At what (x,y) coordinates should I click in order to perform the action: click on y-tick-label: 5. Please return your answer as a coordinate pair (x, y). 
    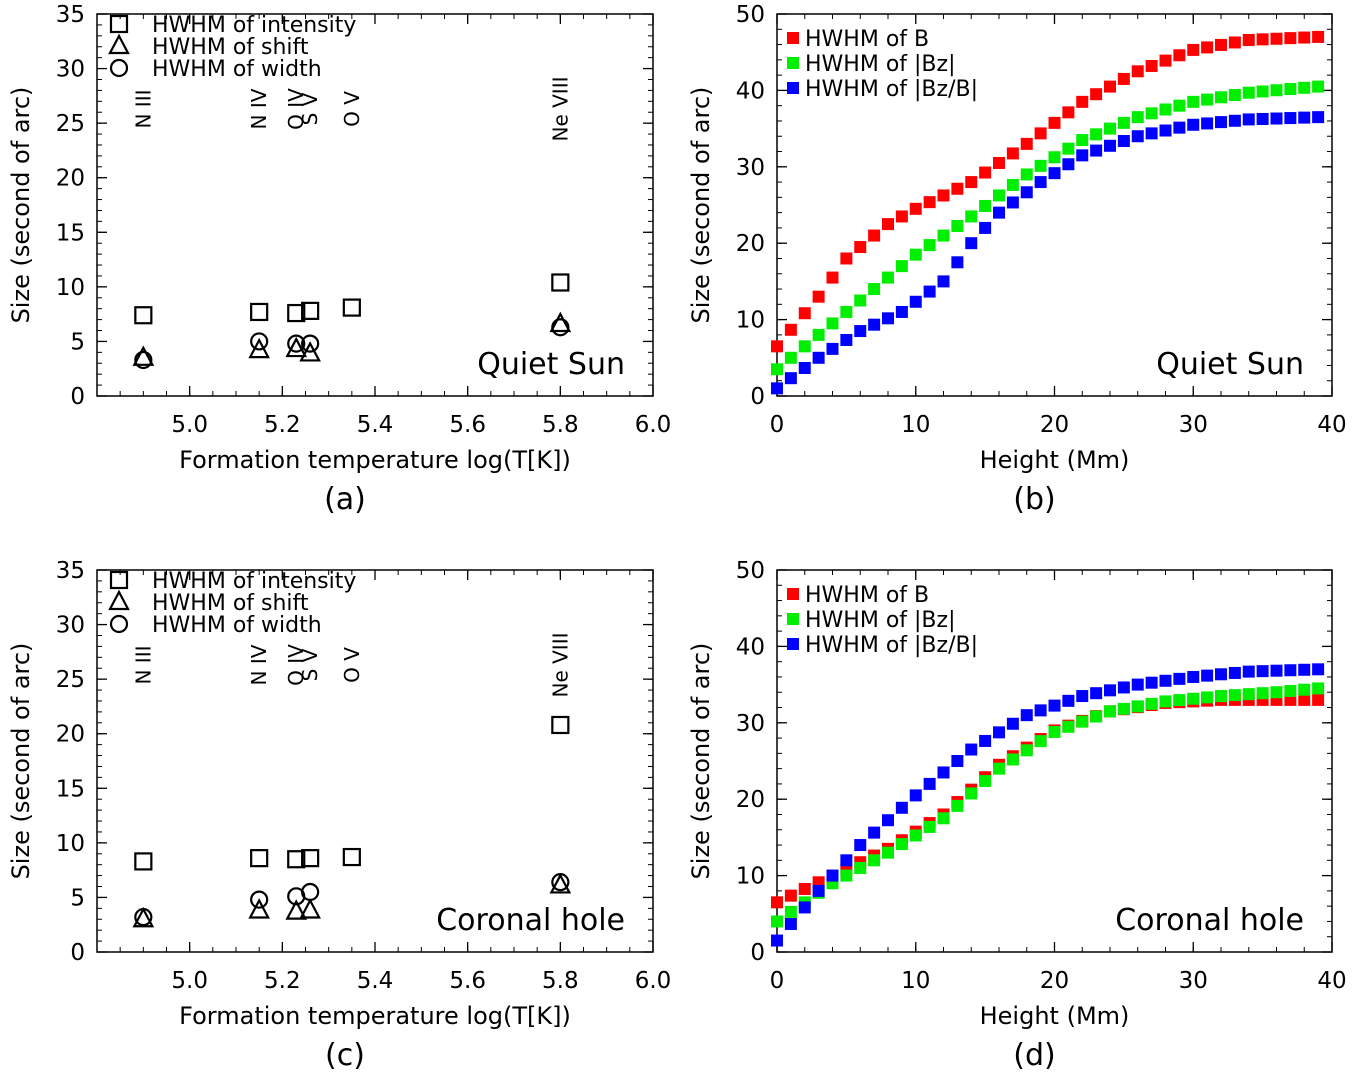
    Looking at the image, I should click on (77, 342).